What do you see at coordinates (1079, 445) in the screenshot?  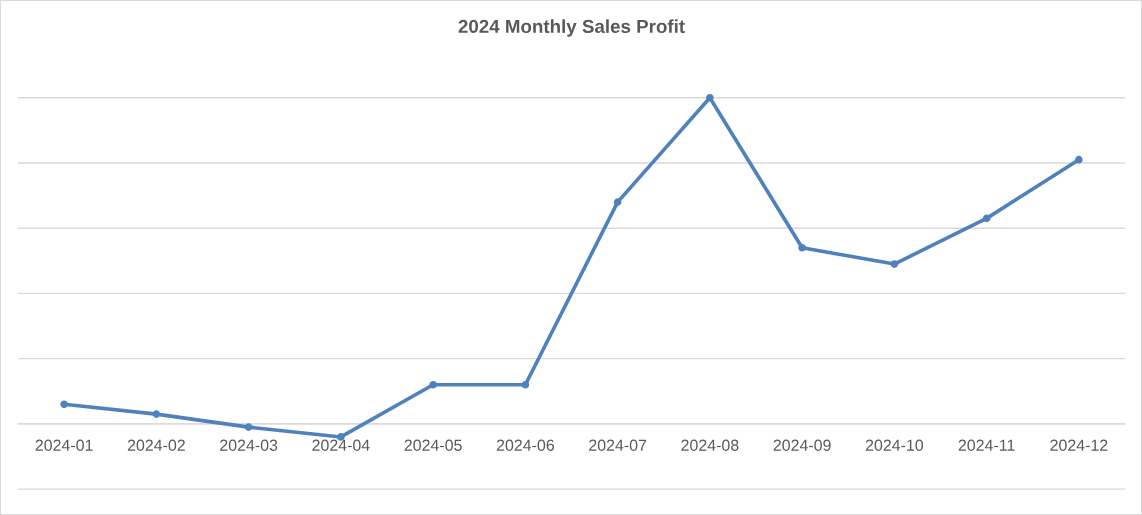 I see `x-tick-label: 2024-12` at bounding box center [1079, 445].